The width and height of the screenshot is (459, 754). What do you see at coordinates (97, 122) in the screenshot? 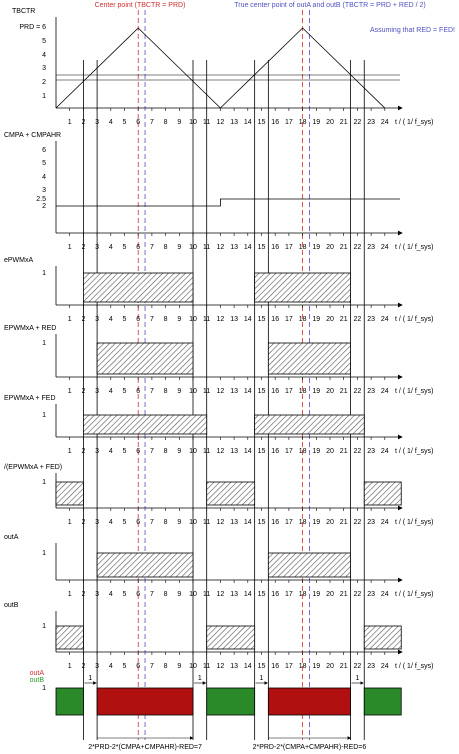
I see `tick-label: 3` at bounding box center [97, 122].